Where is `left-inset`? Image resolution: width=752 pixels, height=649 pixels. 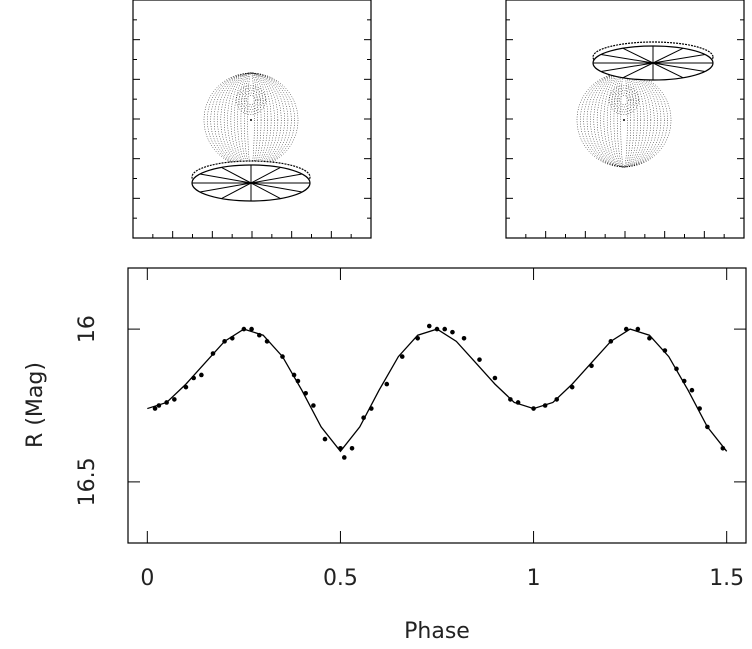 left-inset is located at coordinates (252, 119).